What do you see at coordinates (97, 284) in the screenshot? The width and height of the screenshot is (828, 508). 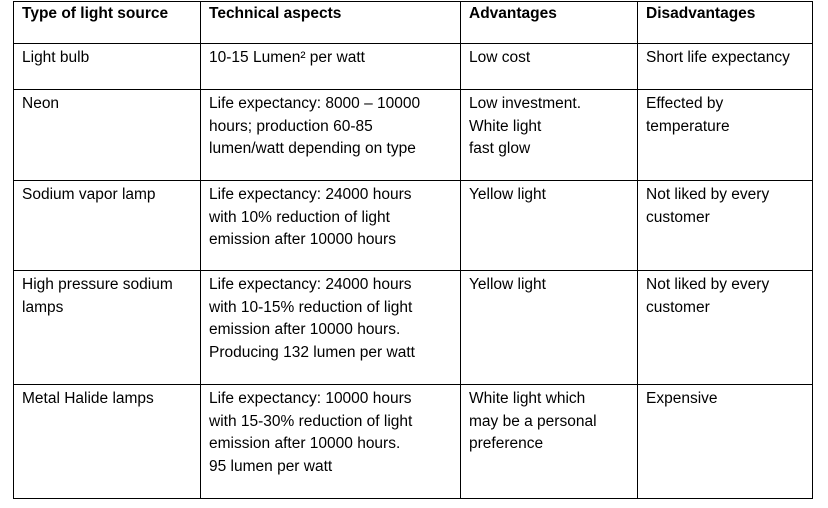 I see `cell-line: High pressure sodium` at bounding box center [97, 284].